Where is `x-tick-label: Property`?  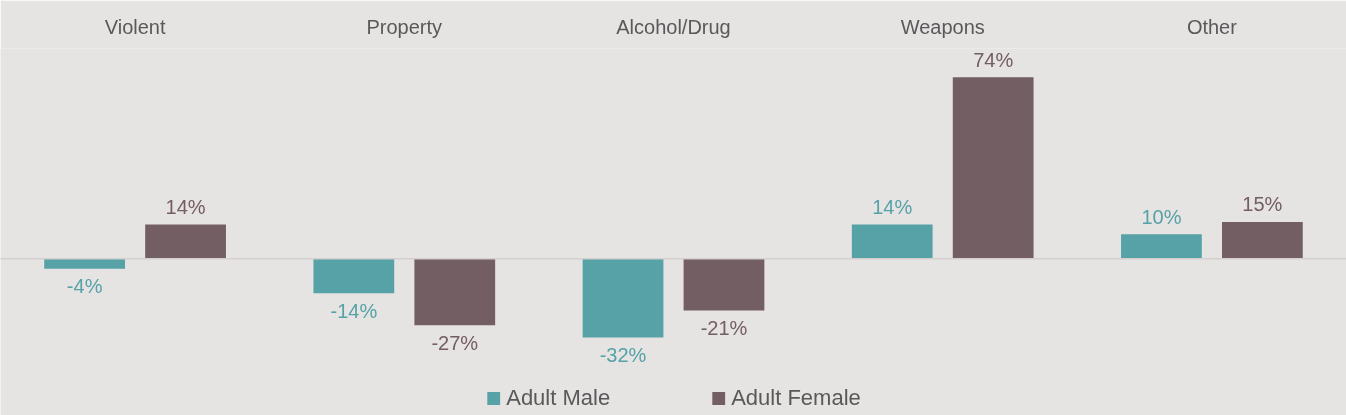 x-tick-label: Property is located at coordinates (404, 26).